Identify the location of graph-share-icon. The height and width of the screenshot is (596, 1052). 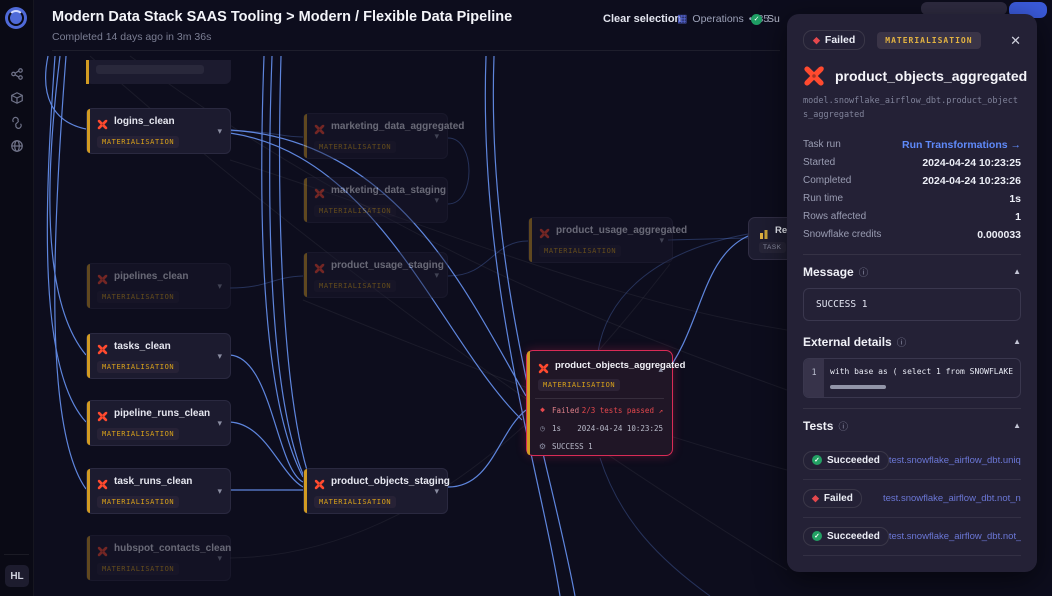
(16, 73).